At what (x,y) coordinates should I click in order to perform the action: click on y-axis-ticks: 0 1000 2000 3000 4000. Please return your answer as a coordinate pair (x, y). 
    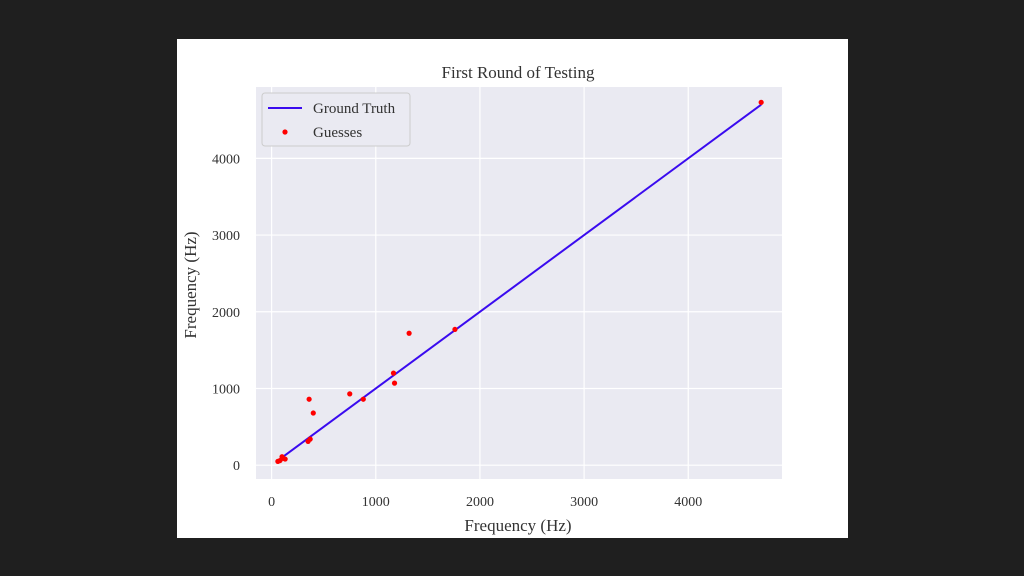
    Looking at the image, I should click on (226, 313).